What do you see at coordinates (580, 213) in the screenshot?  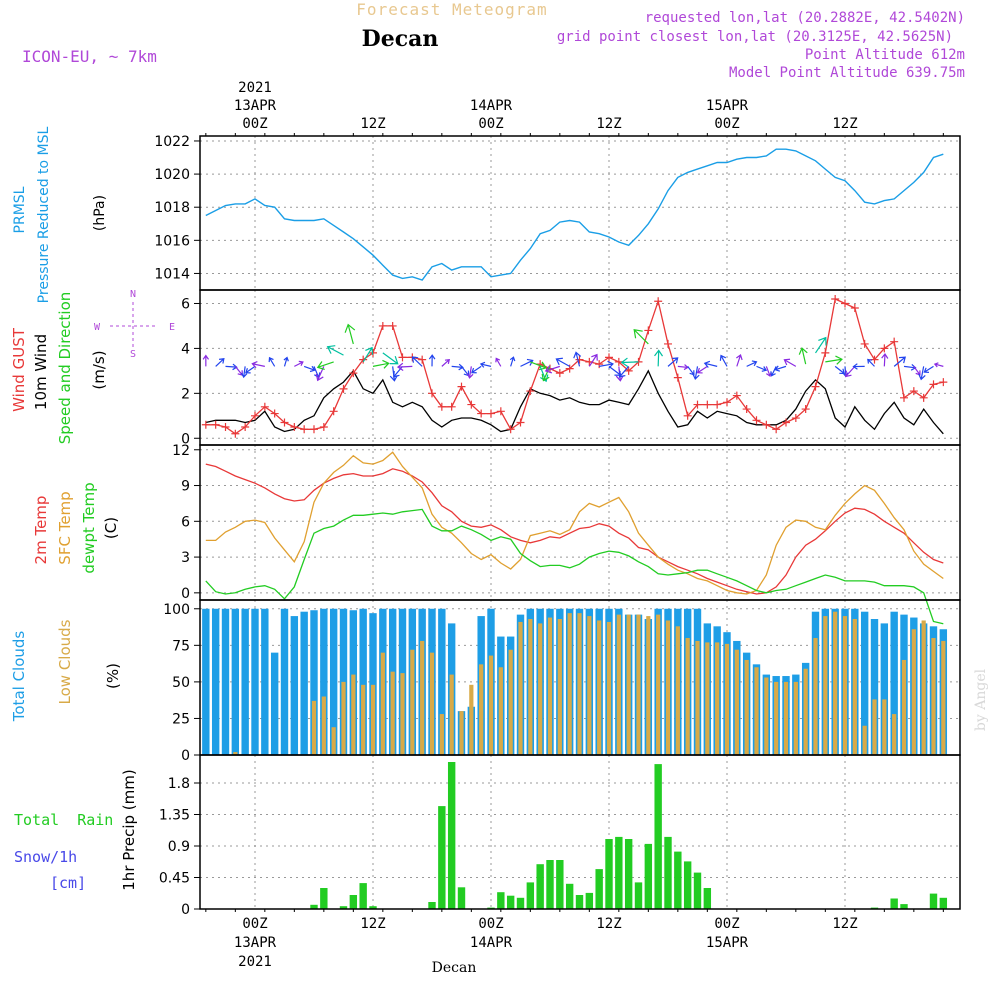 I see `pressure-frame` at bounding box center [580, 213].